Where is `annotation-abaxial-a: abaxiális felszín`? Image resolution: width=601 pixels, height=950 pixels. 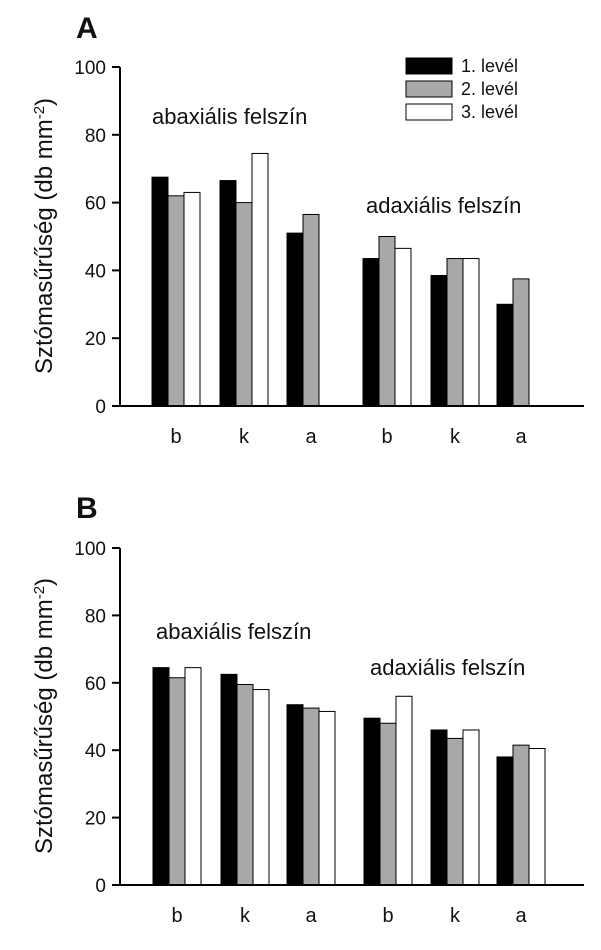
annotation-abaxial-a: abaxiális felszín is located at coordinates (229, 116).